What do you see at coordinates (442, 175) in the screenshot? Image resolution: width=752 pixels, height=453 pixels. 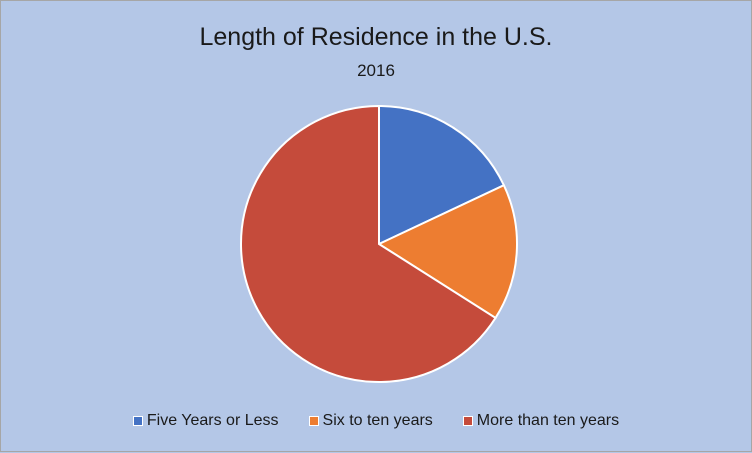 I see `pie-slice-five-years-or-less` at bounding box center [442, 175].